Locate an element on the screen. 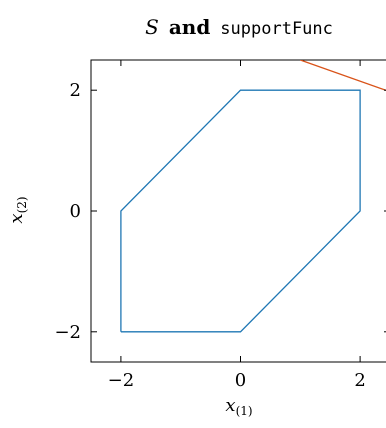 The image size is (386, 428). y-tick-label: −2 is located at coordinates (67, 332).